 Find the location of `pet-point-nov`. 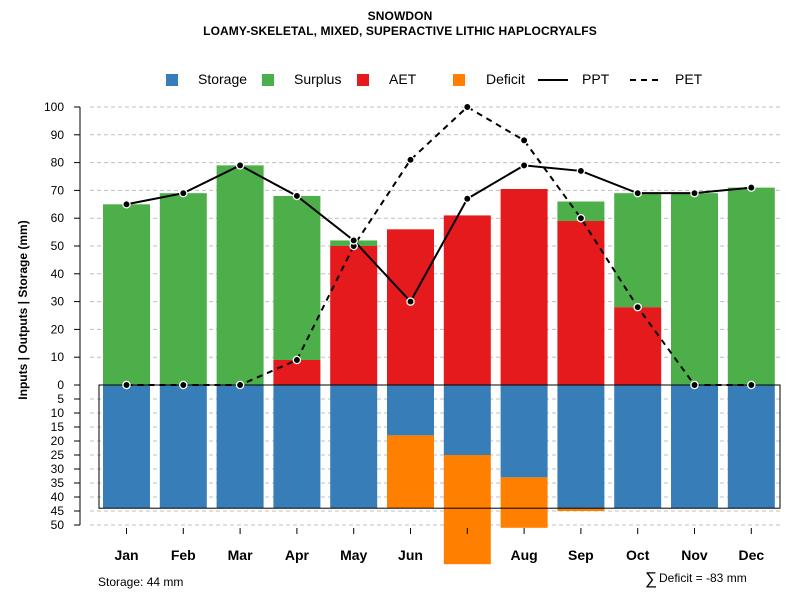

pet-point-nov is located at coordinates (694, 385).